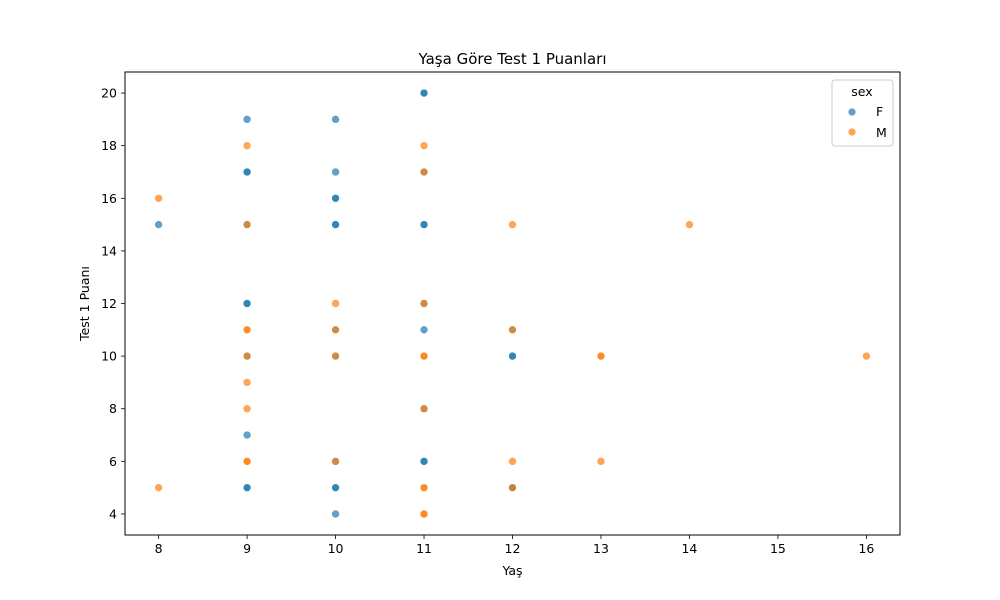  Describe the element at coordinates (247, 548) in the screenshot. I see `x-tick-label: 9` at that location.